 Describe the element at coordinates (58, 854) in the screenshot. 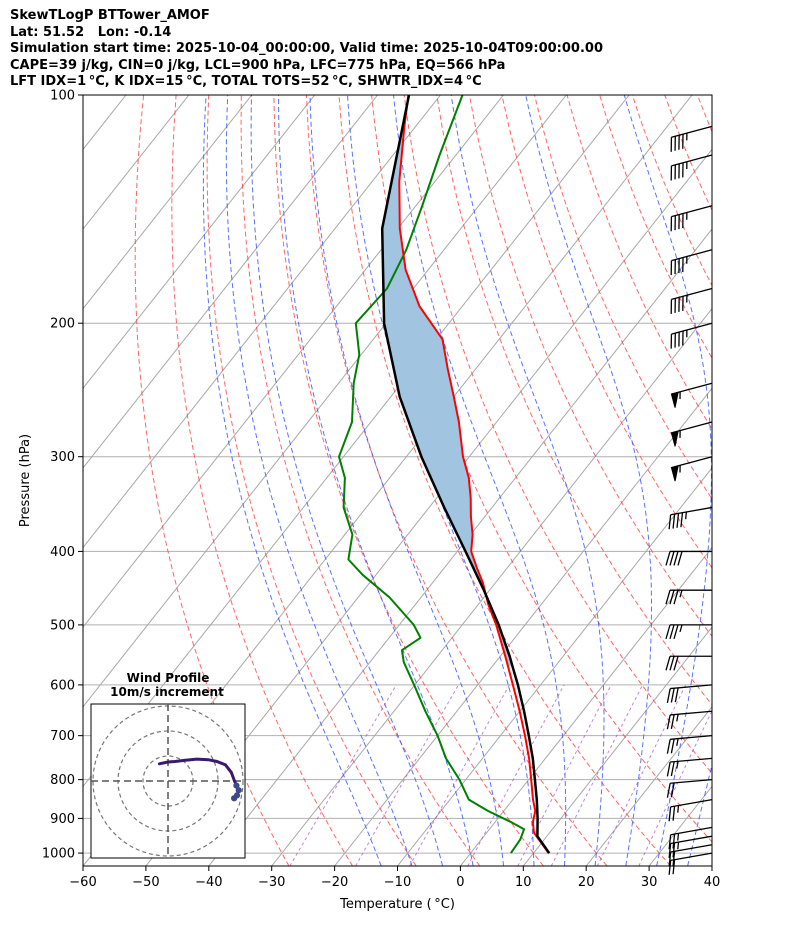

I see `y-tick-label: 1000` at that location.